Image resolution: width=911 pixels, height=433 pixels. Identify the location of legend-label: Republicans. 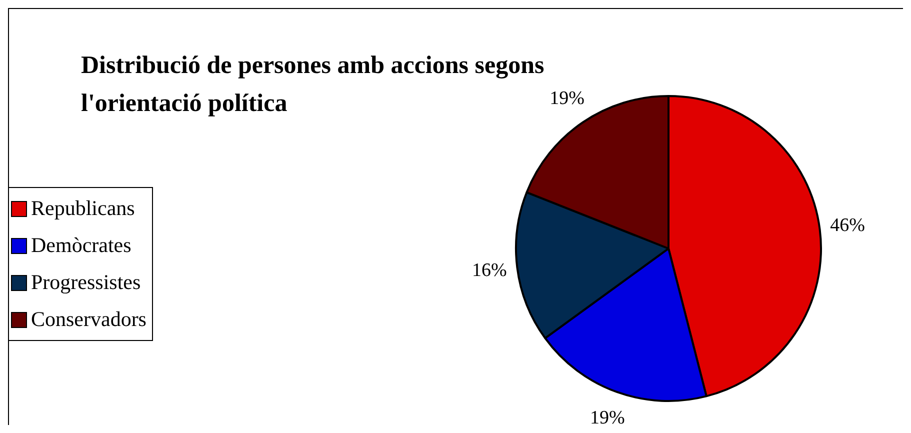
(83, 208).